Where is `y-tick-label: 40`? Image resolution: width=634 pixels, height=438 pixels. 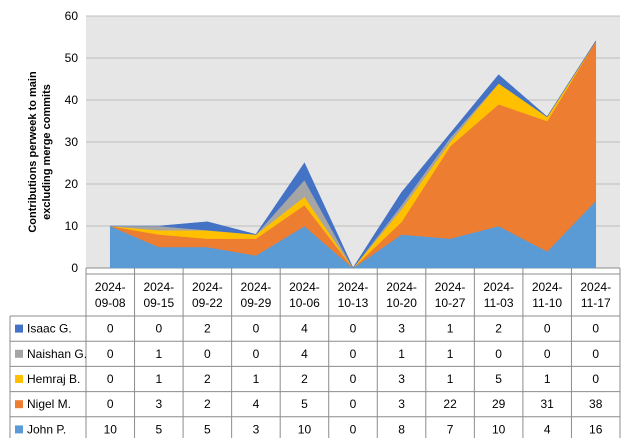 y-tick-label: 40 is located at coordinates (72, 100).